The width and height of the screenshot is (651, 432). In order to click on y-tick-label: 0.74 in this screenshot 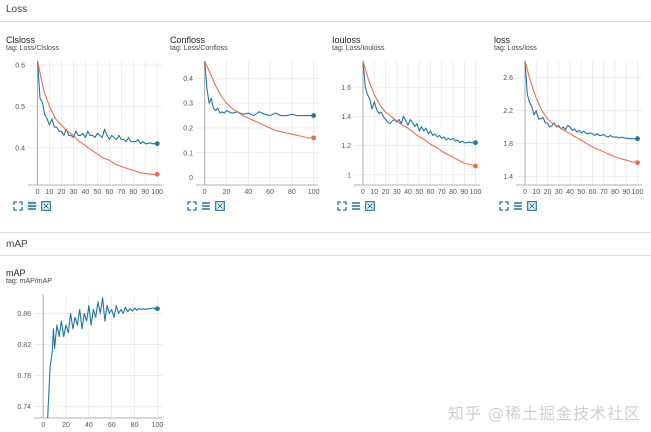, I will do `click(24, 407)`.